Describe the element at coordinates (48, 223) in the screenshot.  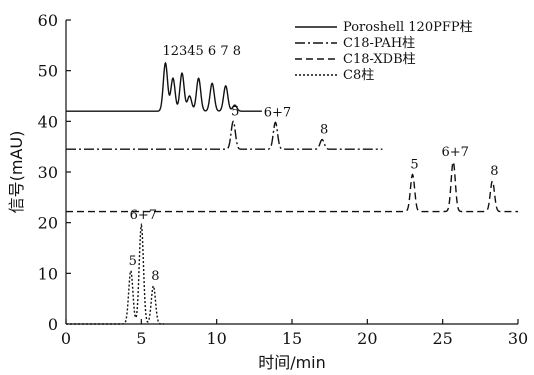
I see `y-tick-label: 20` at that location.